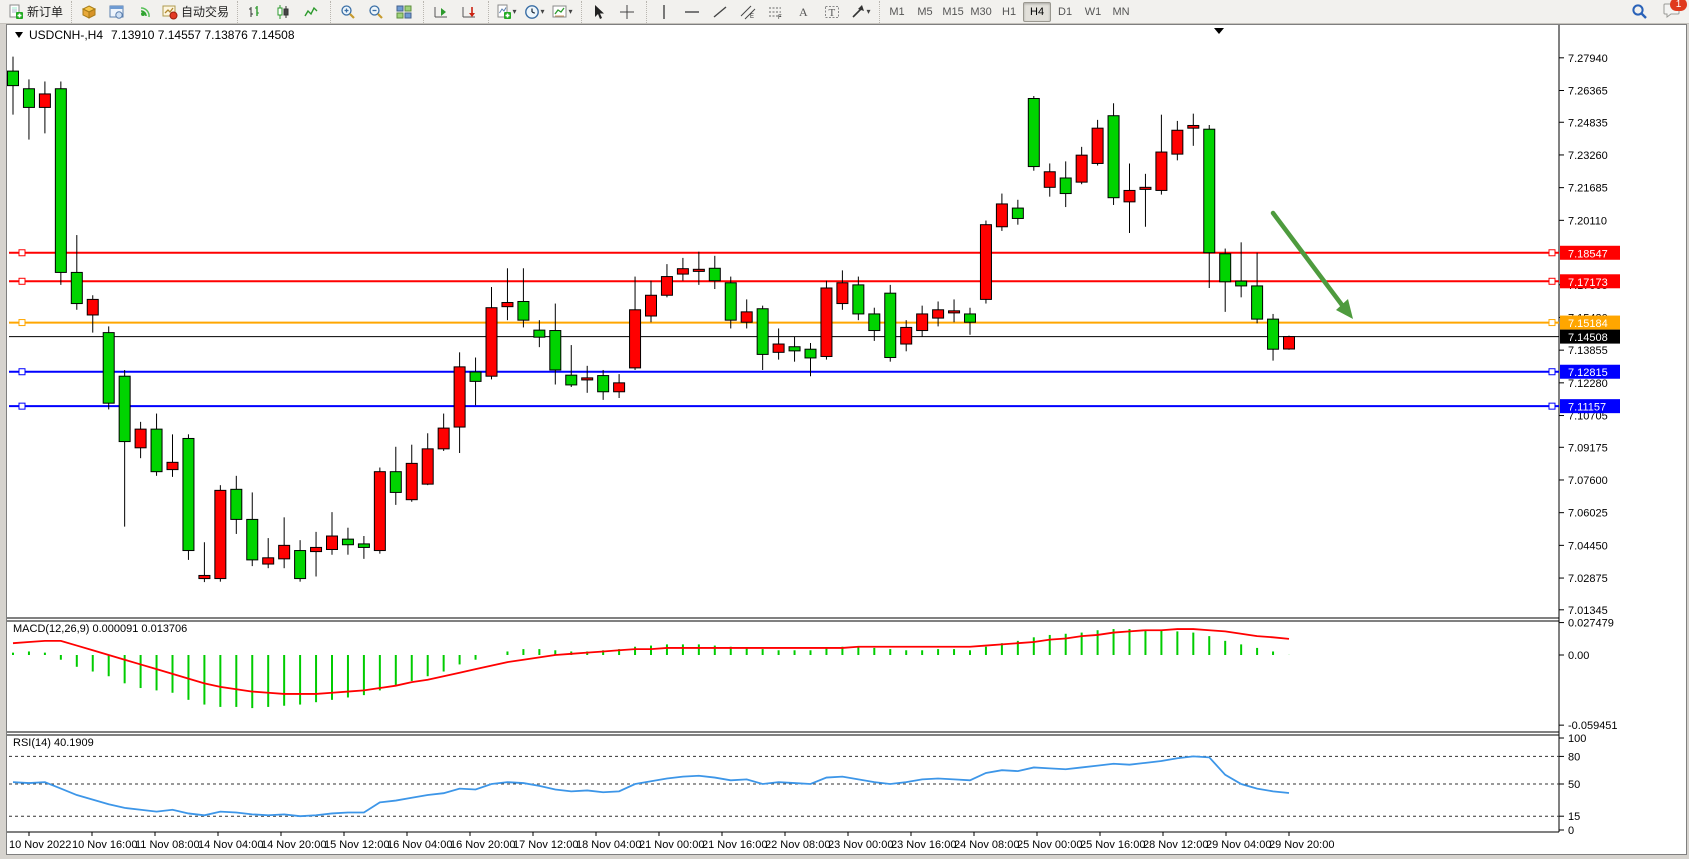 The width and height of the screenshot is (1689, 859). Describe the element at coordinates (780, 17) in the screenshot. I see `svg-text: F` at that location.